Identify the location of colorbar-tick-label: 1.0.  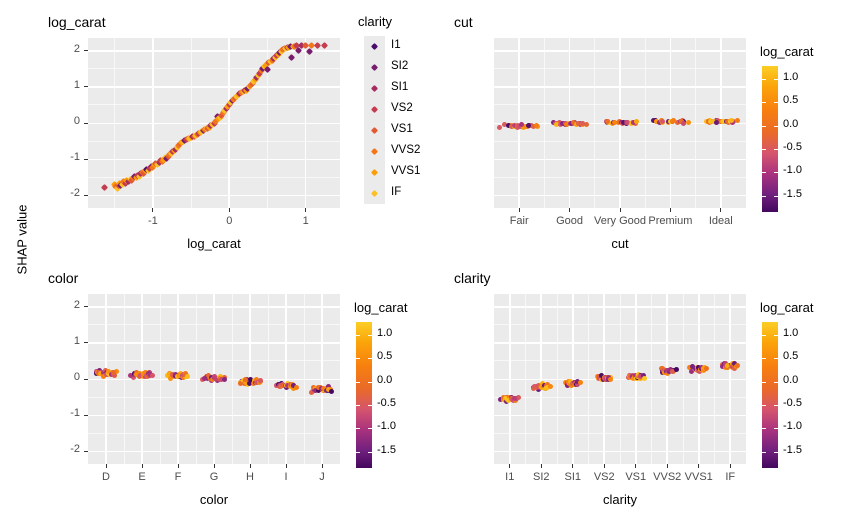
(791, 77).